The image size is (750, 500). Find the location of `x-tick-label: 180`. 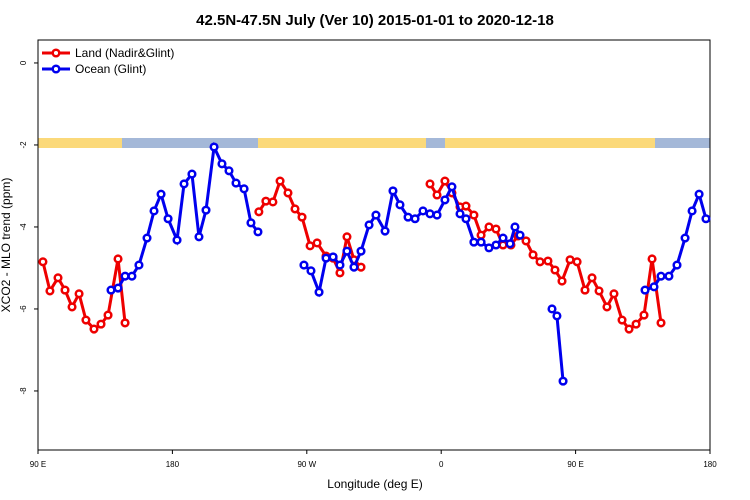

x-tick-label: 180 is located at coordinates (173, 464).